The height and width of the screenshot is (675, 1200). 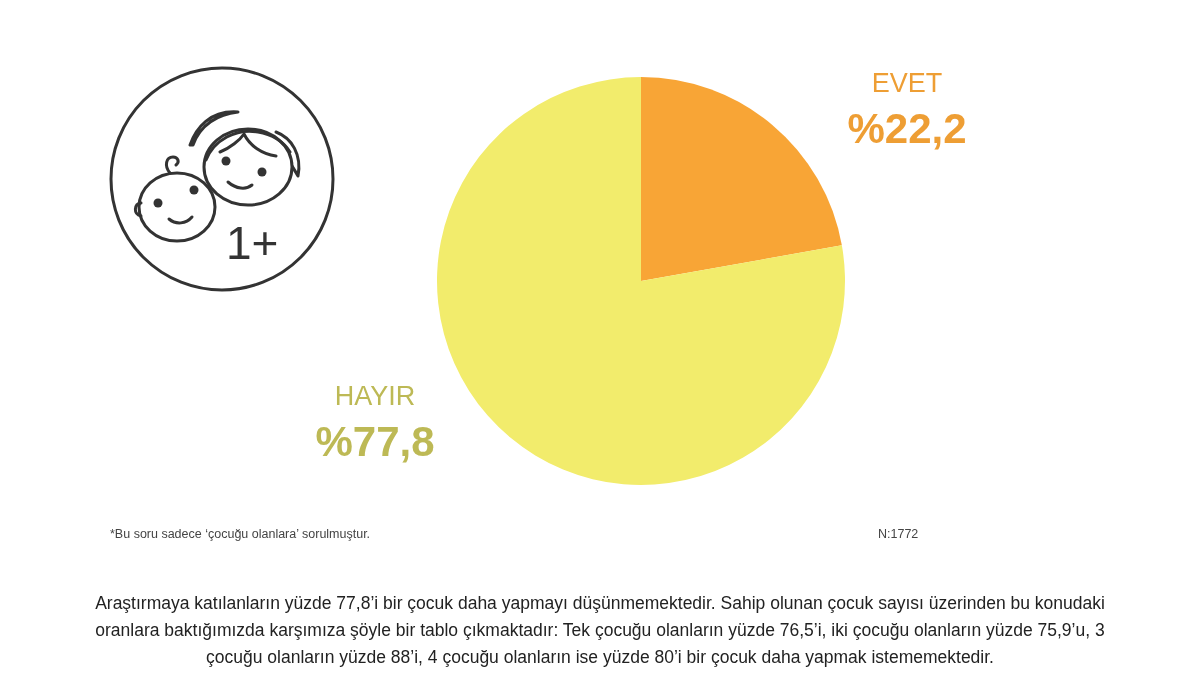 What do you see at coordinates (907, 129) in the screenshot?
I see `data-label: %22,2` at bounding box center [907, 129].